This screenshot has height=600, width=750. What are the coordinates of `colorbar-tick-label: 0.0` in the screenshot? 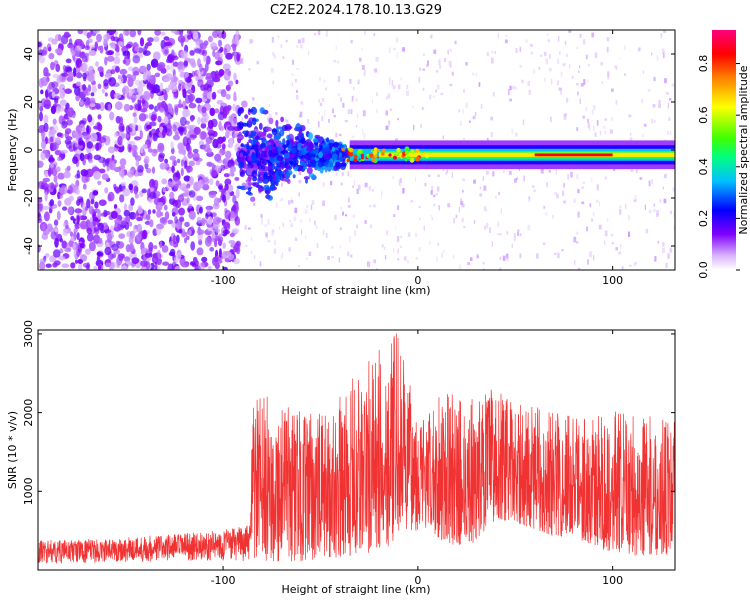 It's located at (703, 270).